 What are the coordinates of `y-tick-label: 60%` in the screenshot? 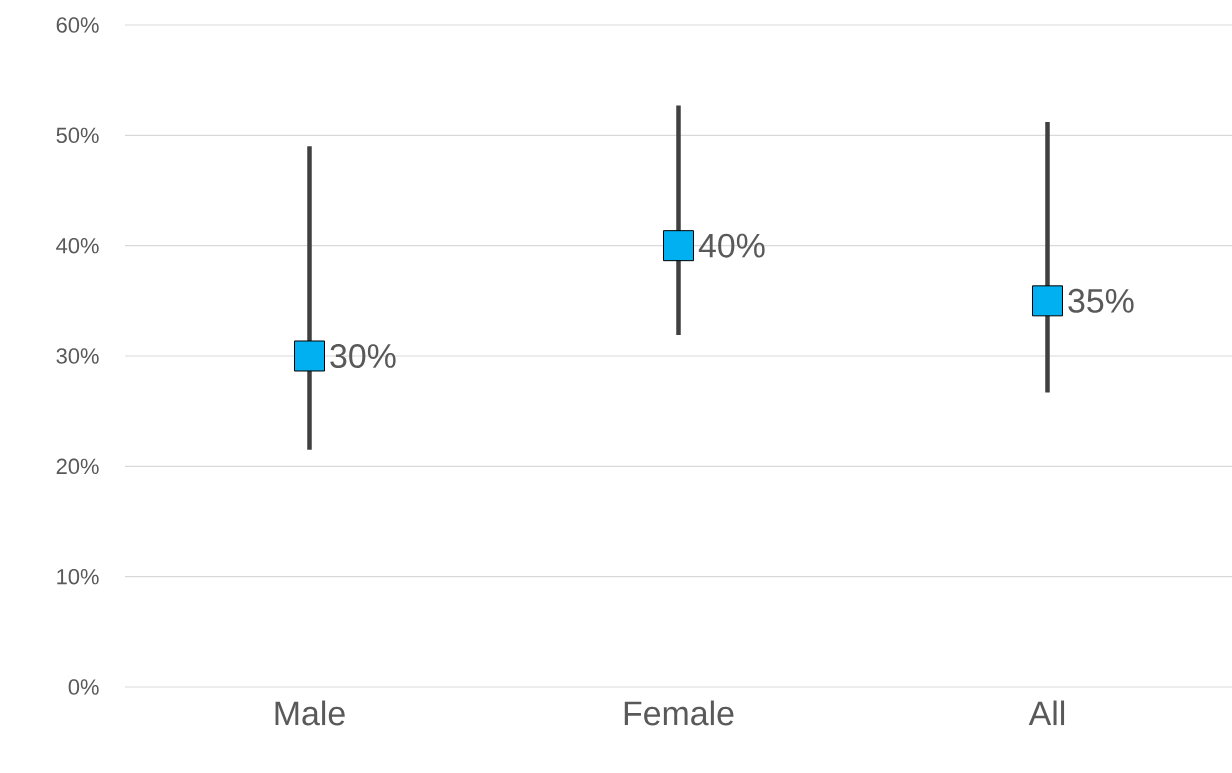 It's located at (77, 25).